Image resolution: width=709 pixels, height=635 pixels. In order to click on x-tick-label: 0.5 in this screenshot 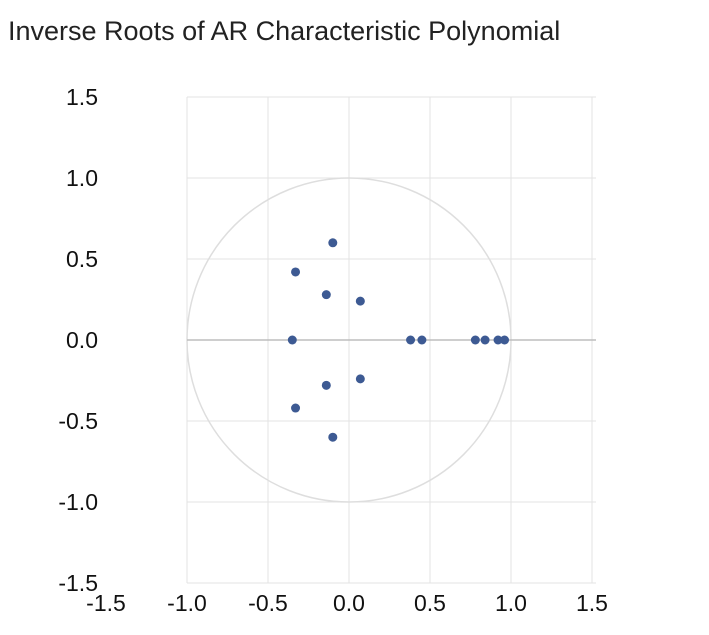, I will do `click(430, 603)`.